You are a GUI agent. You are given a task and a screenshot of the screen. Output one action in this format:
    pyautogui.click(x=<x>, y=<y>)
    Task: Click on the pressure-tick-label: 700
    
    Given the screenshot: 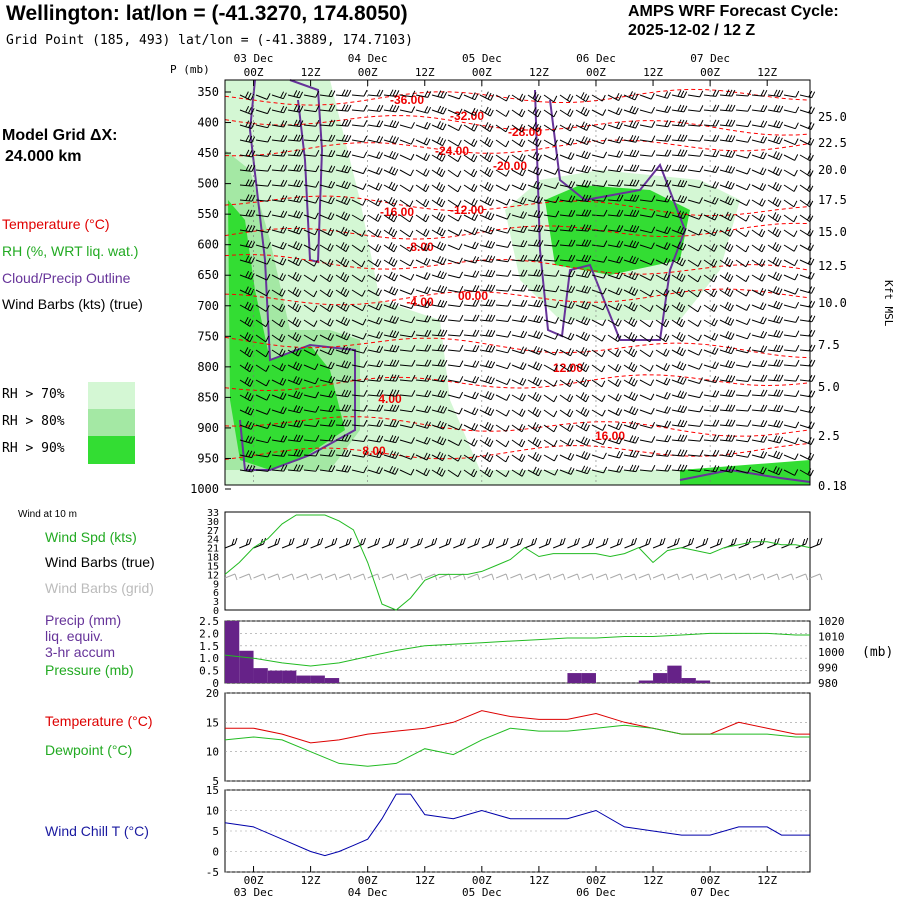 What is the action you would take?
    pyautogui.click(x=208, y=306)
    